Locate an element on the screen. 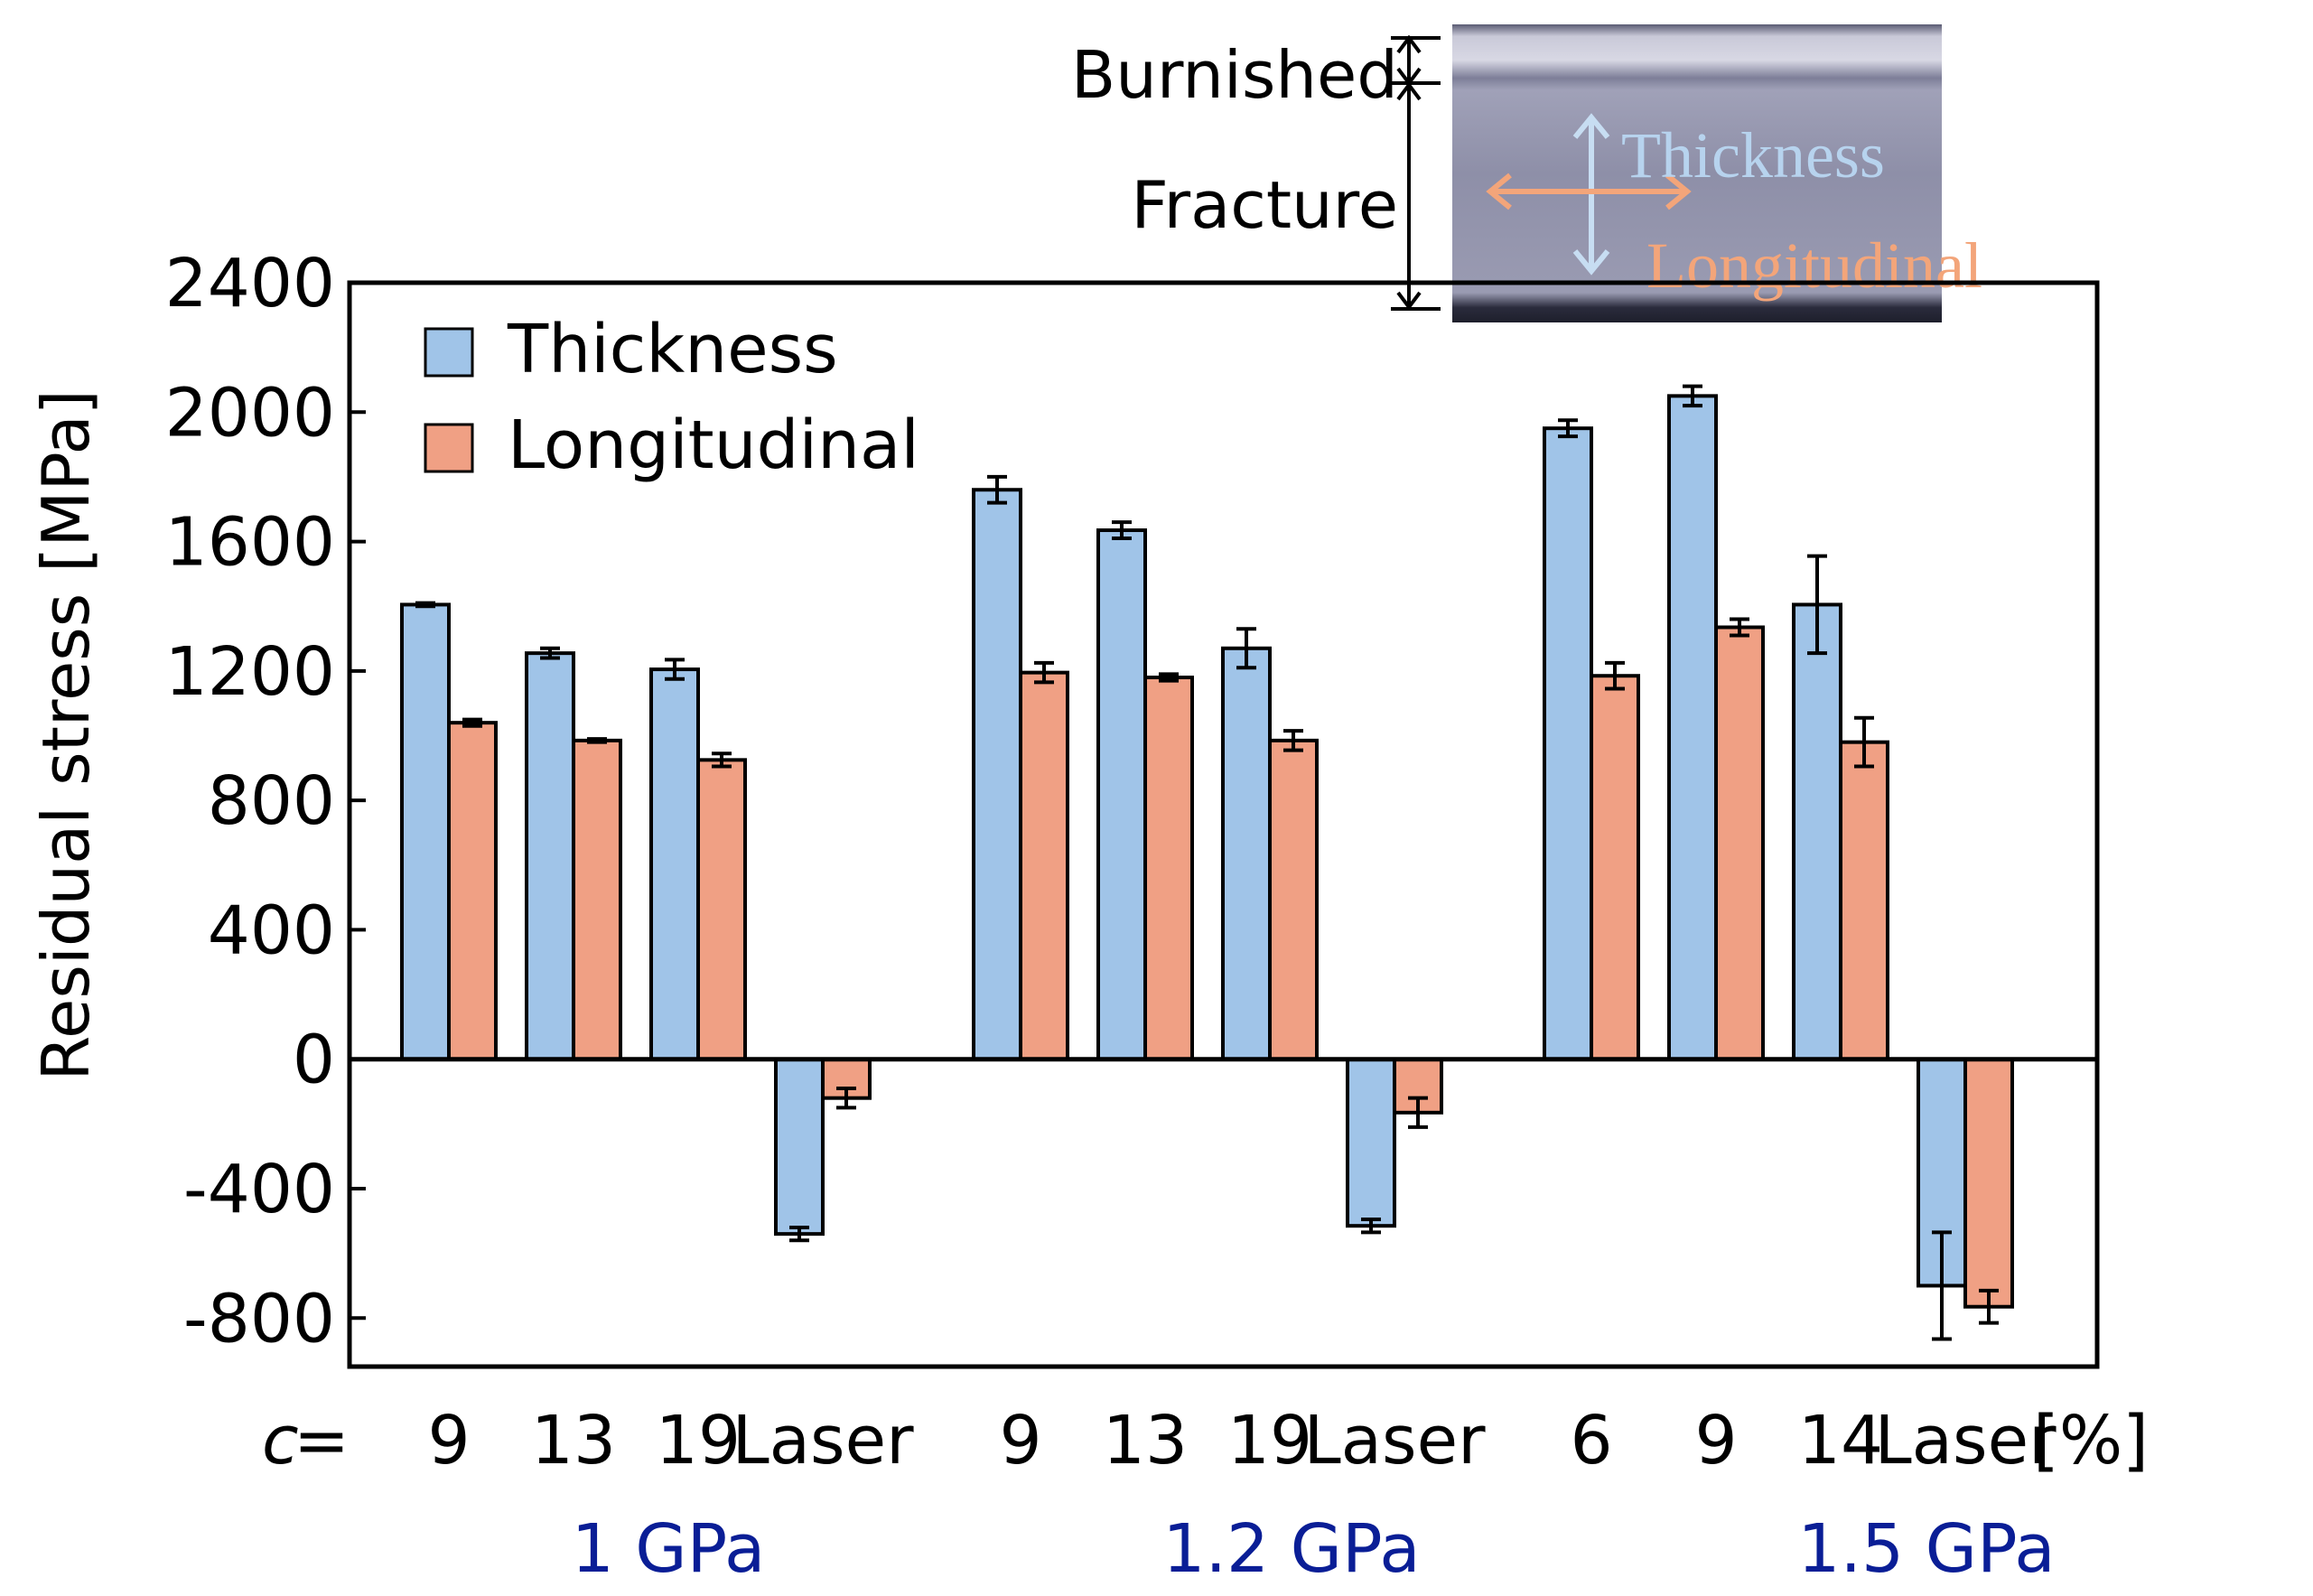 This screenshot has height=1596, width=2313. legend-label-thickness: Thickness is located at coordinates (673, 349).